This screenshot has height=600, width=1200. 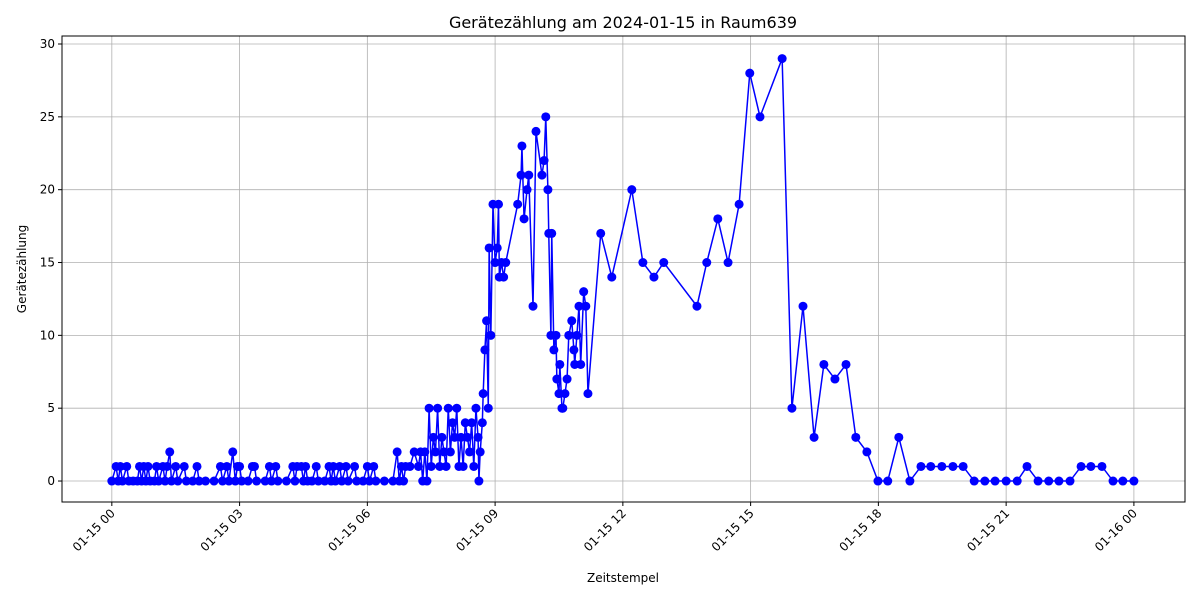 What do you see at coordinates (47, 335) in the screenshot?
I see `y-tick-label: 10` at bounding box center [47, 335].